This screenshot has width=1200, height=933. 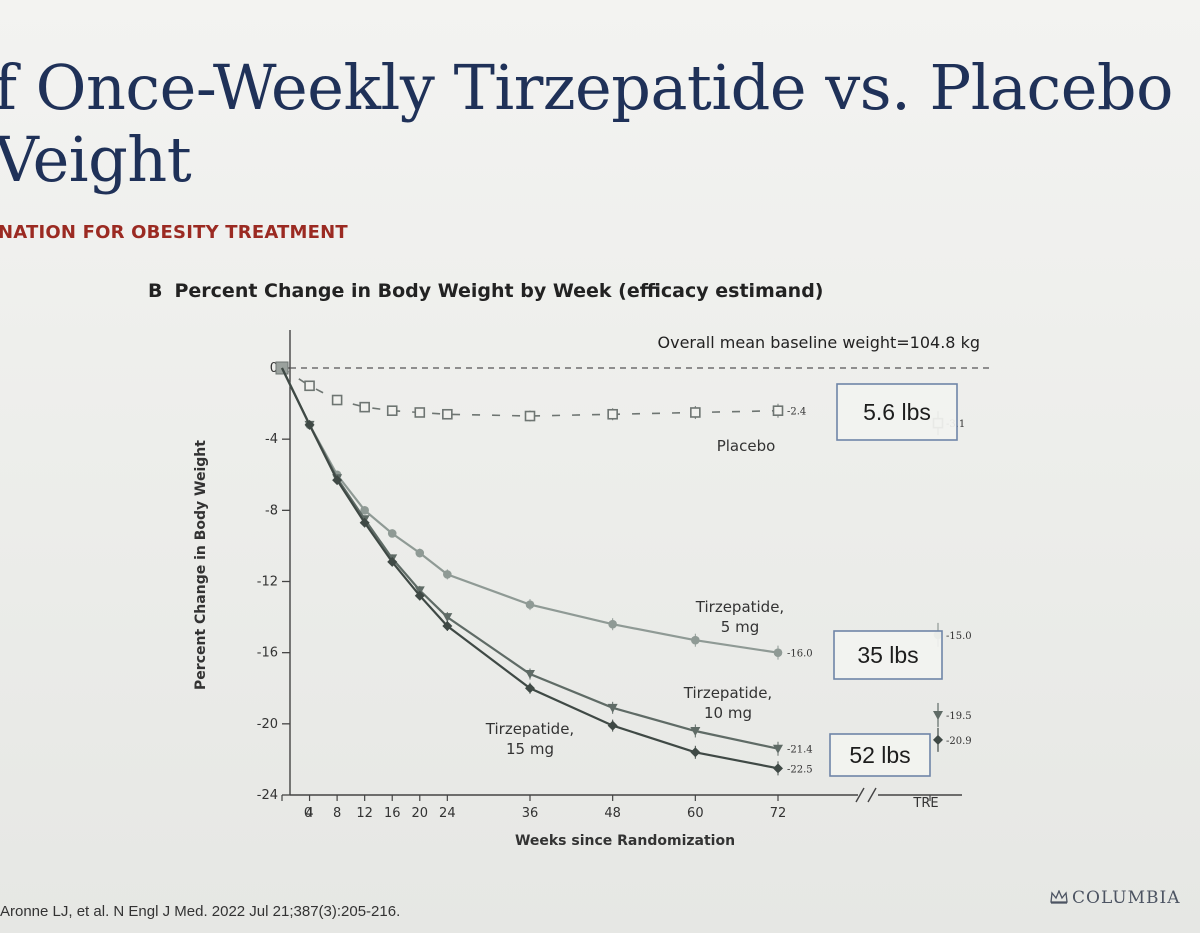 I want to click on data-point-tirzepatide-15-mg-w20, so click(x=419, y=595).